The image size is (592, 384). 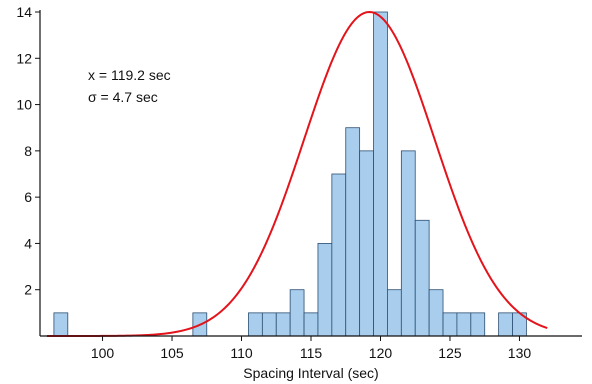 I want to click on x-tick-label: 105, so click(x=172, y=353).